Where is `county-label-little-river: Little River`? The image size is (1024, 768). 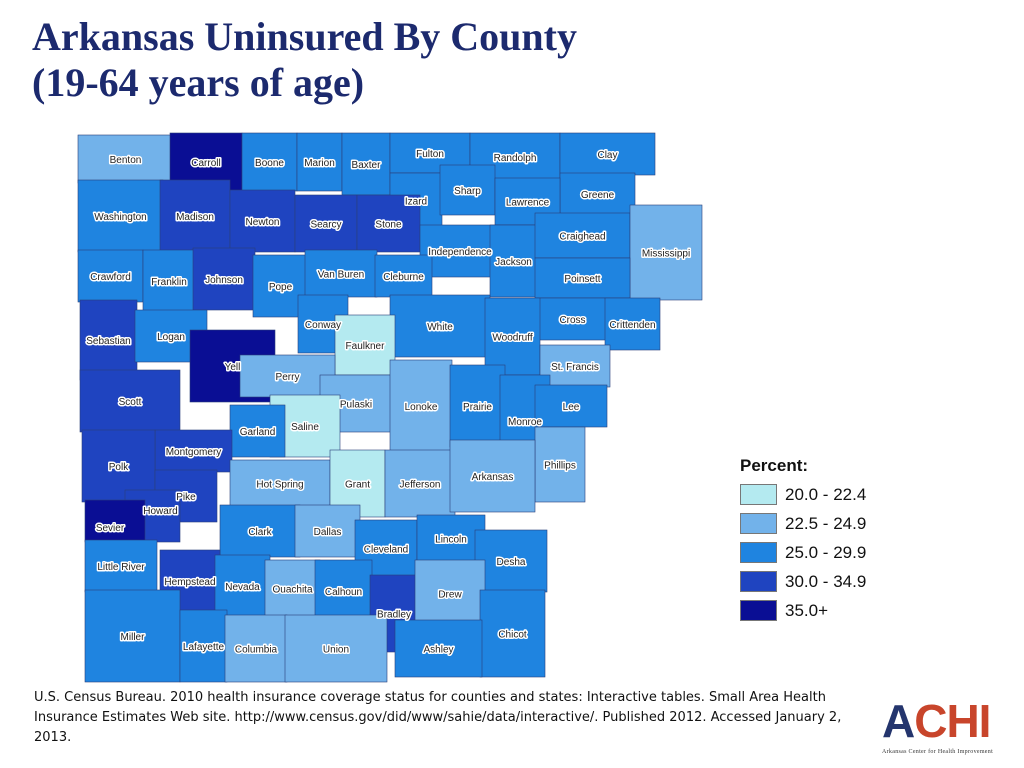
county-label-little-river: Little River is located at coordinates (121, 567).